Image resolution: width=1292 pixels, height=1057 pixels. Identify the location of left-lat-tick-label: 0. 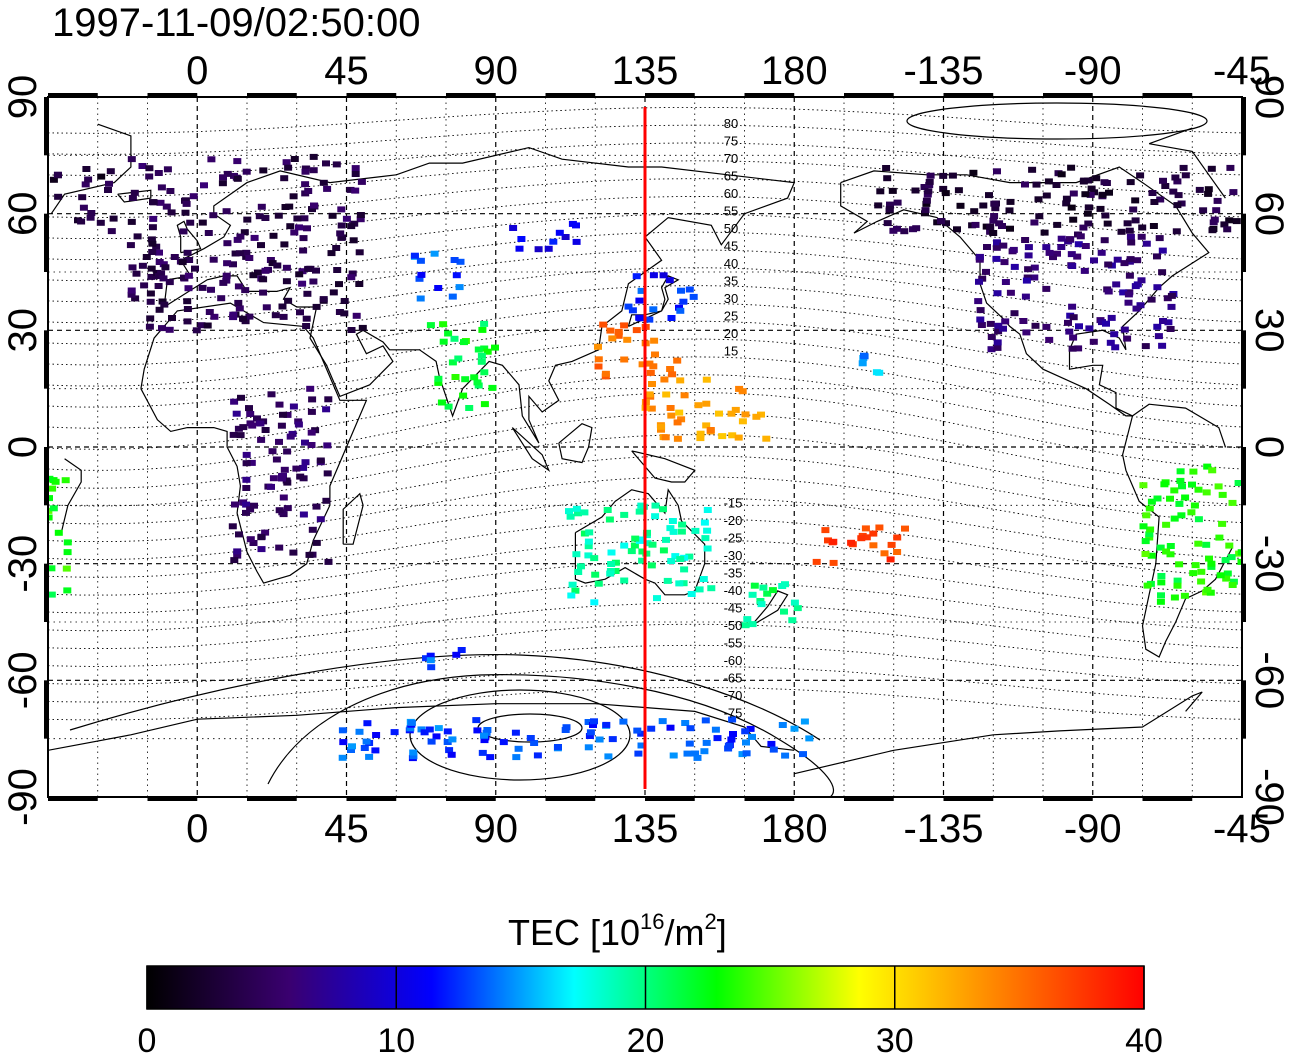
(23, 447).